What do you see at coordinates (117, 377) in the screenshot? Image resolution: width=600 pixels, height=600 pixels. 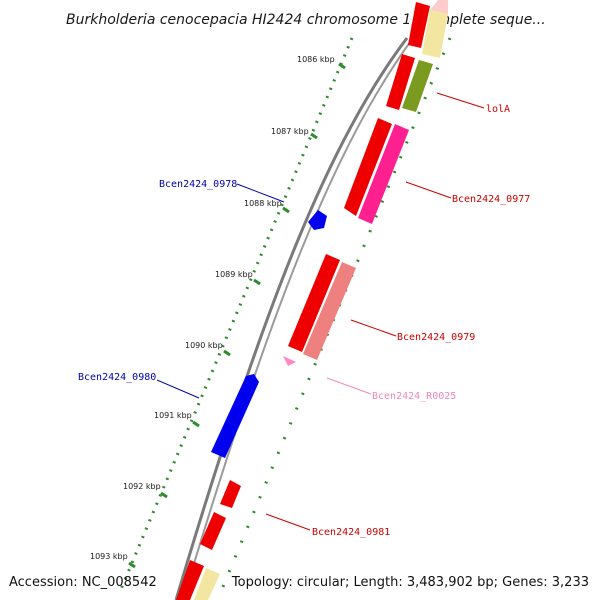 I see `gene-label-0980: Bcen2424_0980` at bounding box center [117, 377].